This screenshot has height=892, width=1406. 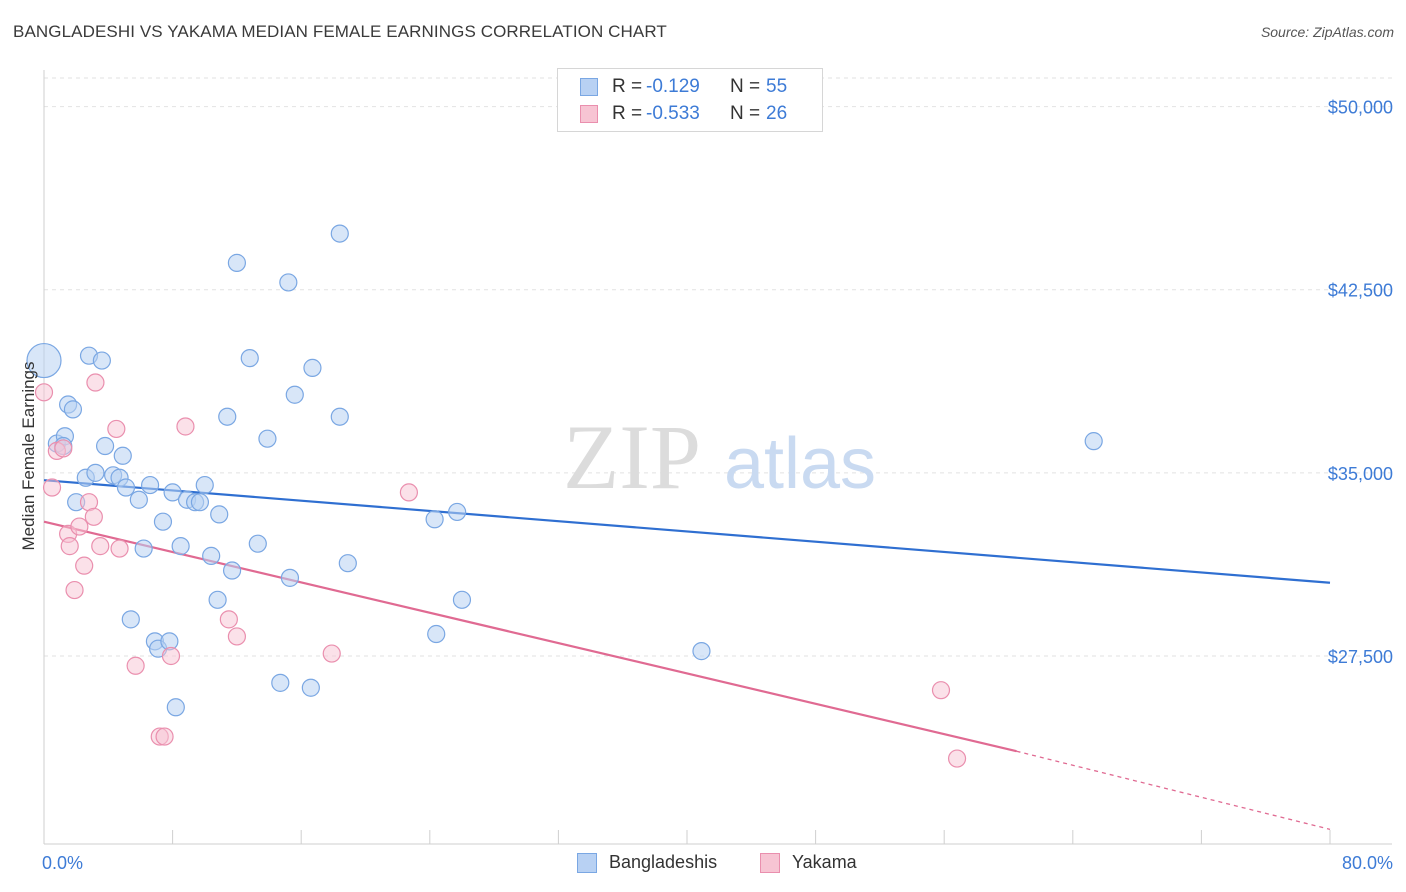 What do you see at coordinates (687, 531) in the screenshot?
I see `trend-line-bangladeshis` at bounding box center [687, 531].